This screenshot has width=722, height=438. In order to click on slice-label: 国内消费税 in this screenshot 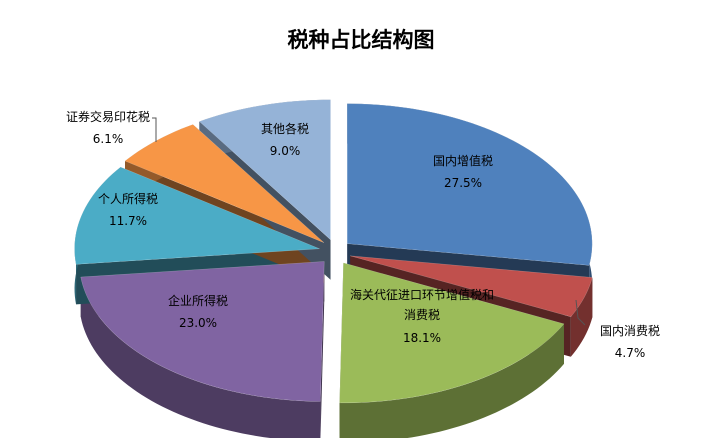, I will do `click(629, 331)`.